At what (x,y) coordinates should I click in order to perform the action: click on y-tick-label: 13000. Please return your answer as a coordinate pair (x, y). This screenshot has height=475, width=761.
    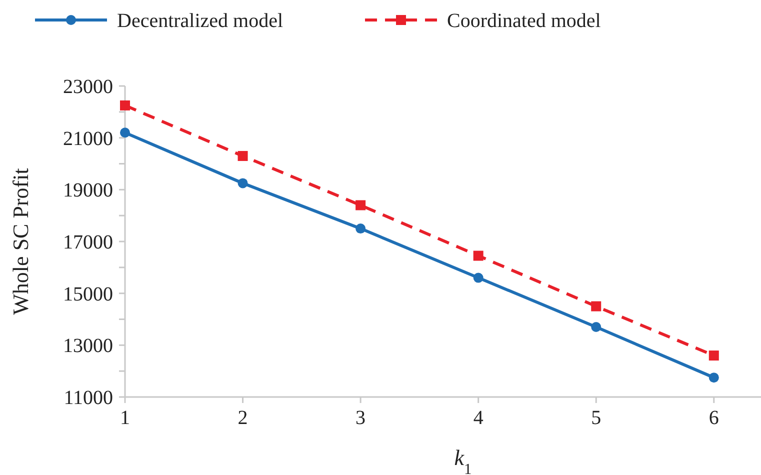
    Looking at the image, I should click on (88, 346).